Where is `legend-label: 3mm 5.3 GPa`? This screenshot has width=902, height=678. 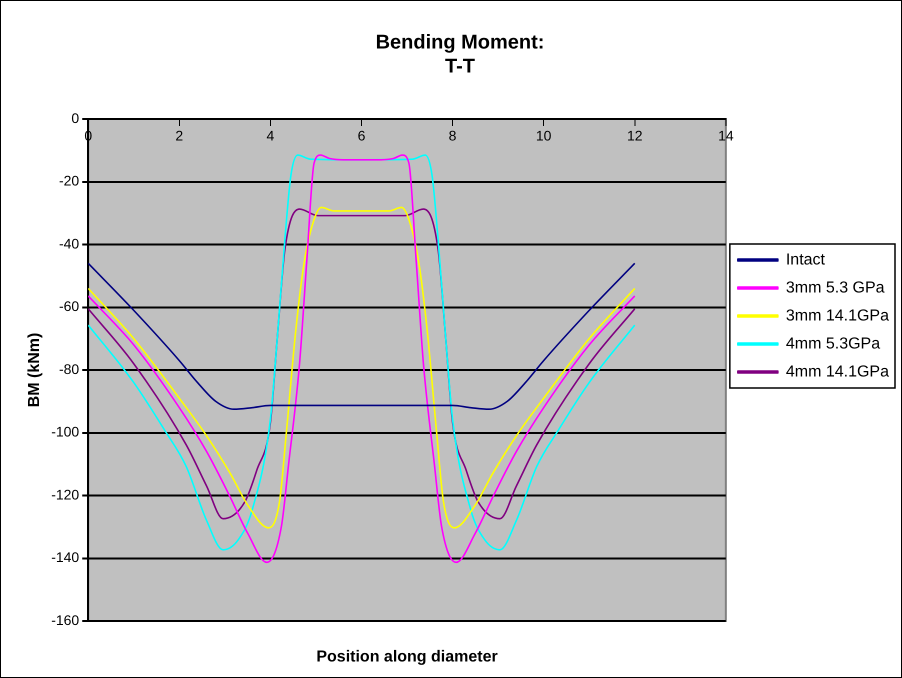 legend-label: 3mm 5.3 GPa is located at coordinates (835, 287).